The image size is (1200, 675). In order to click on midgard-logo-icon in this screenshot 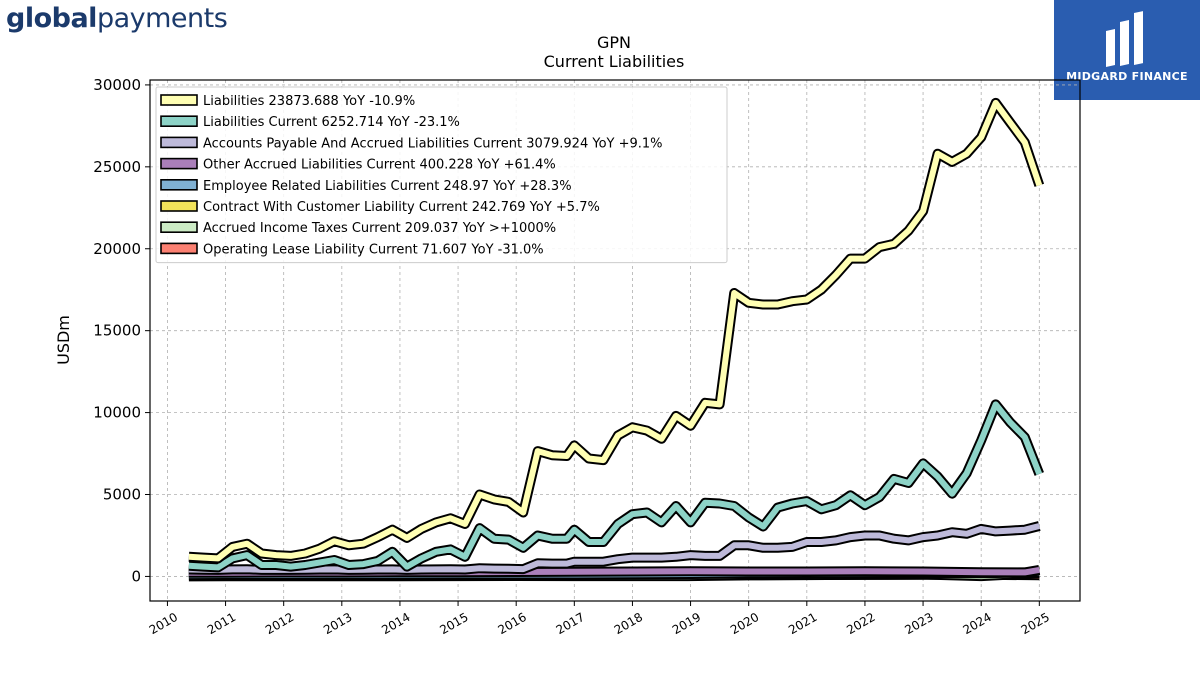, I will do `click(1124, 39)`.